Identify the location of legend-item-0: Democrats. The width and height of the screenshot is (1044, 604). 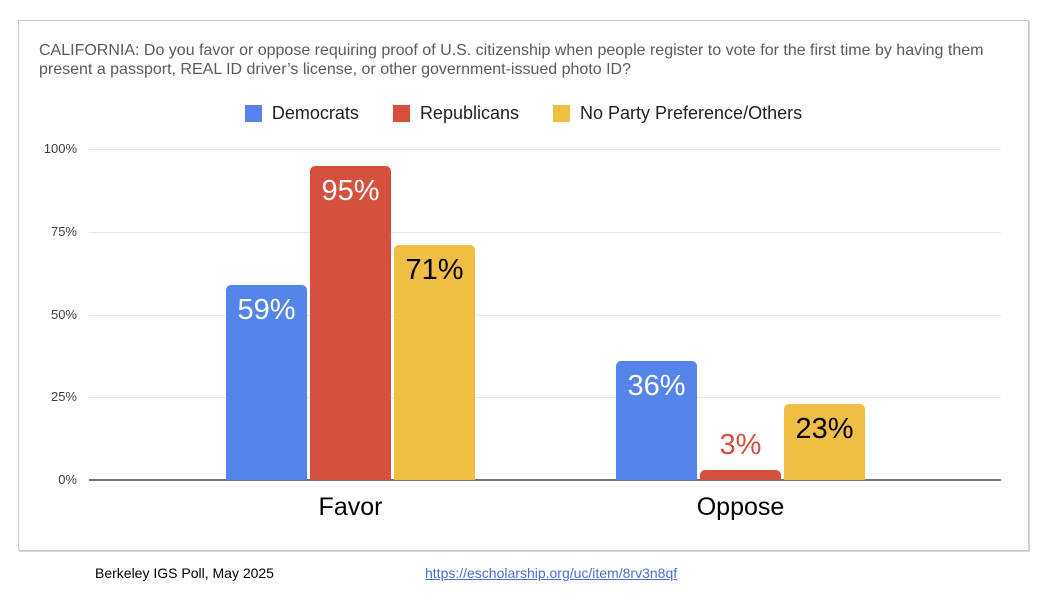
(301, 113).